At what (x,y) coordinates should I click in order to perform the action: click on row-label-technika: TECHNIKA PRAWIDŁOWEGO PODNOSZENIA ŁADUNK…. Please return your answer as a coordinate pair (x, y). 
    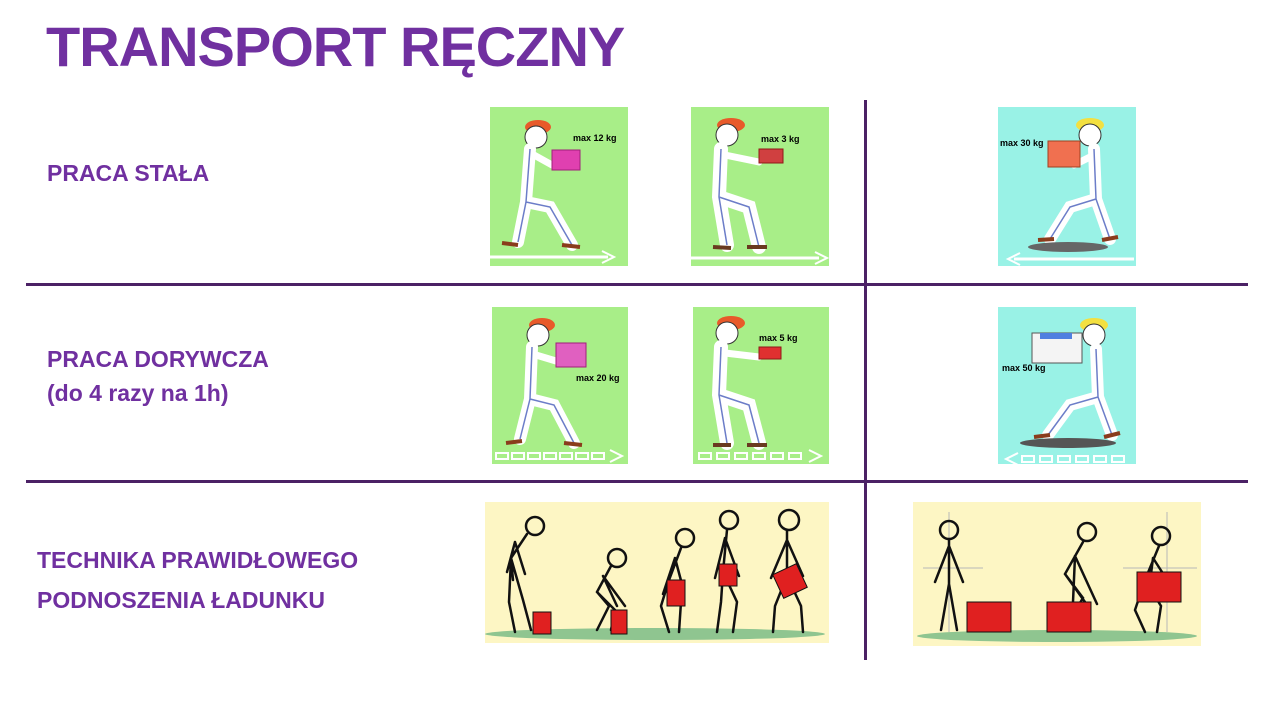
    Looking at the image, I should click on (197, 580).